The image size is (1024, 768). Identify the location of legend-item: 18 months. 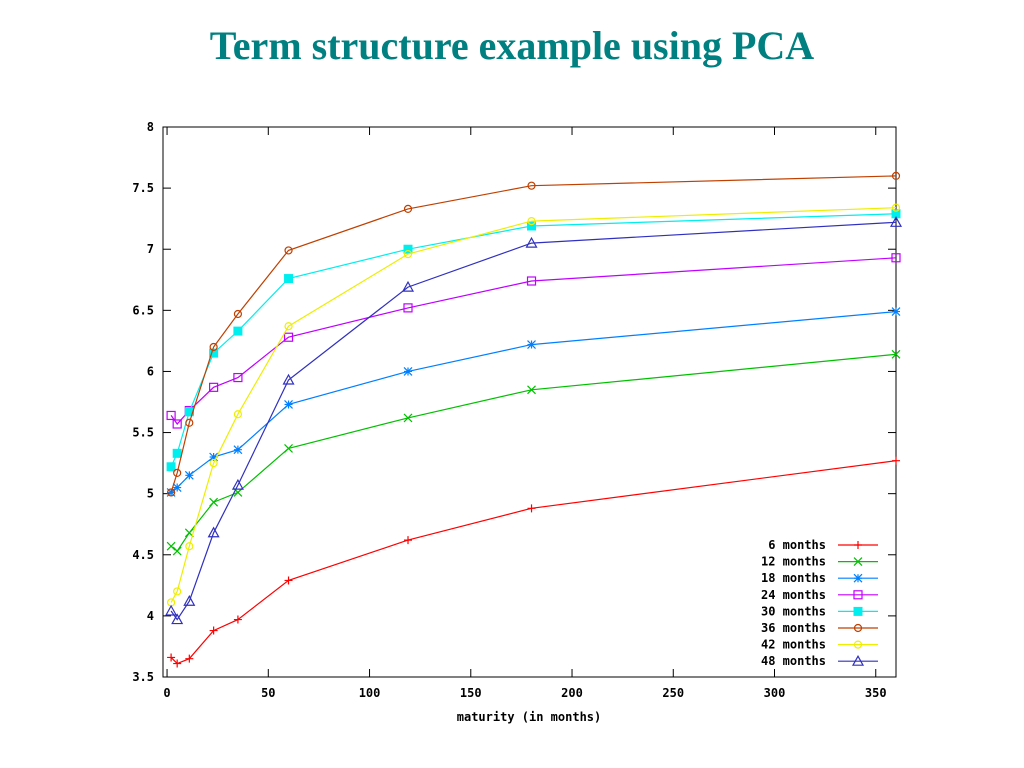
(819, 578).